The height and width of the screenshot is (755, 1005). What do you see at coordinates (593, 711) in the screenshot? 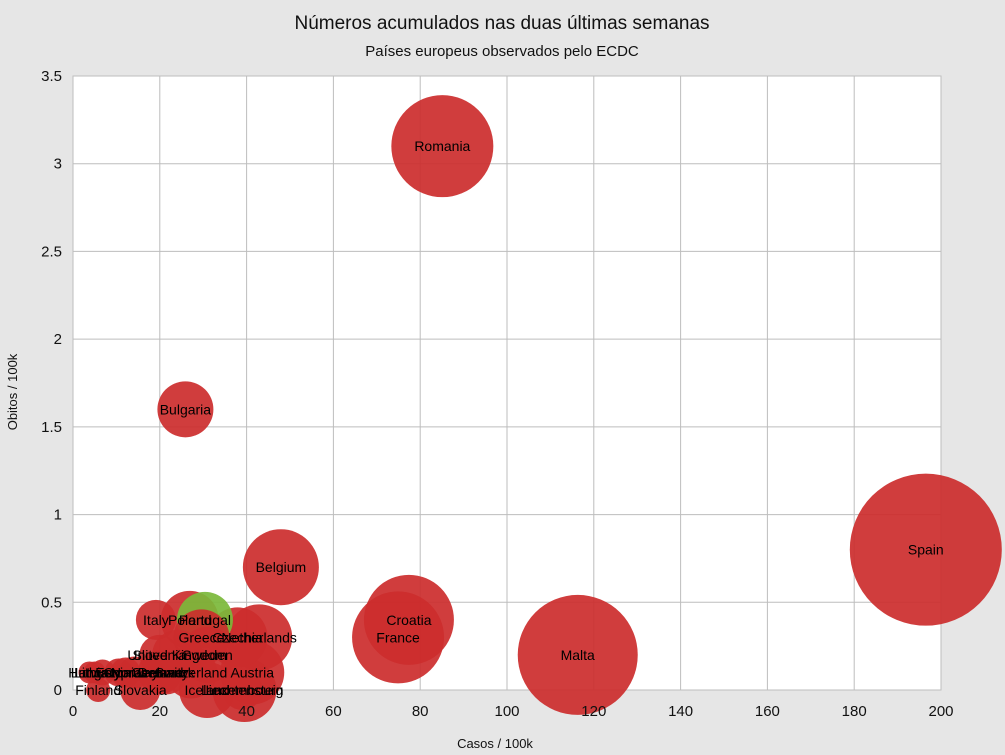
I see `x-tick-label: 120` at bounding box center [593, 711].